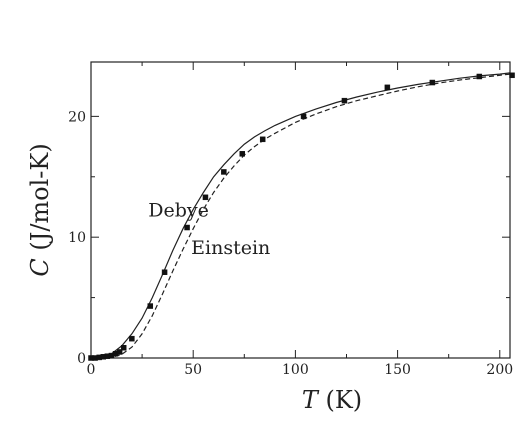  I want to click on x-axis-title: T (K), so click(332, 400).